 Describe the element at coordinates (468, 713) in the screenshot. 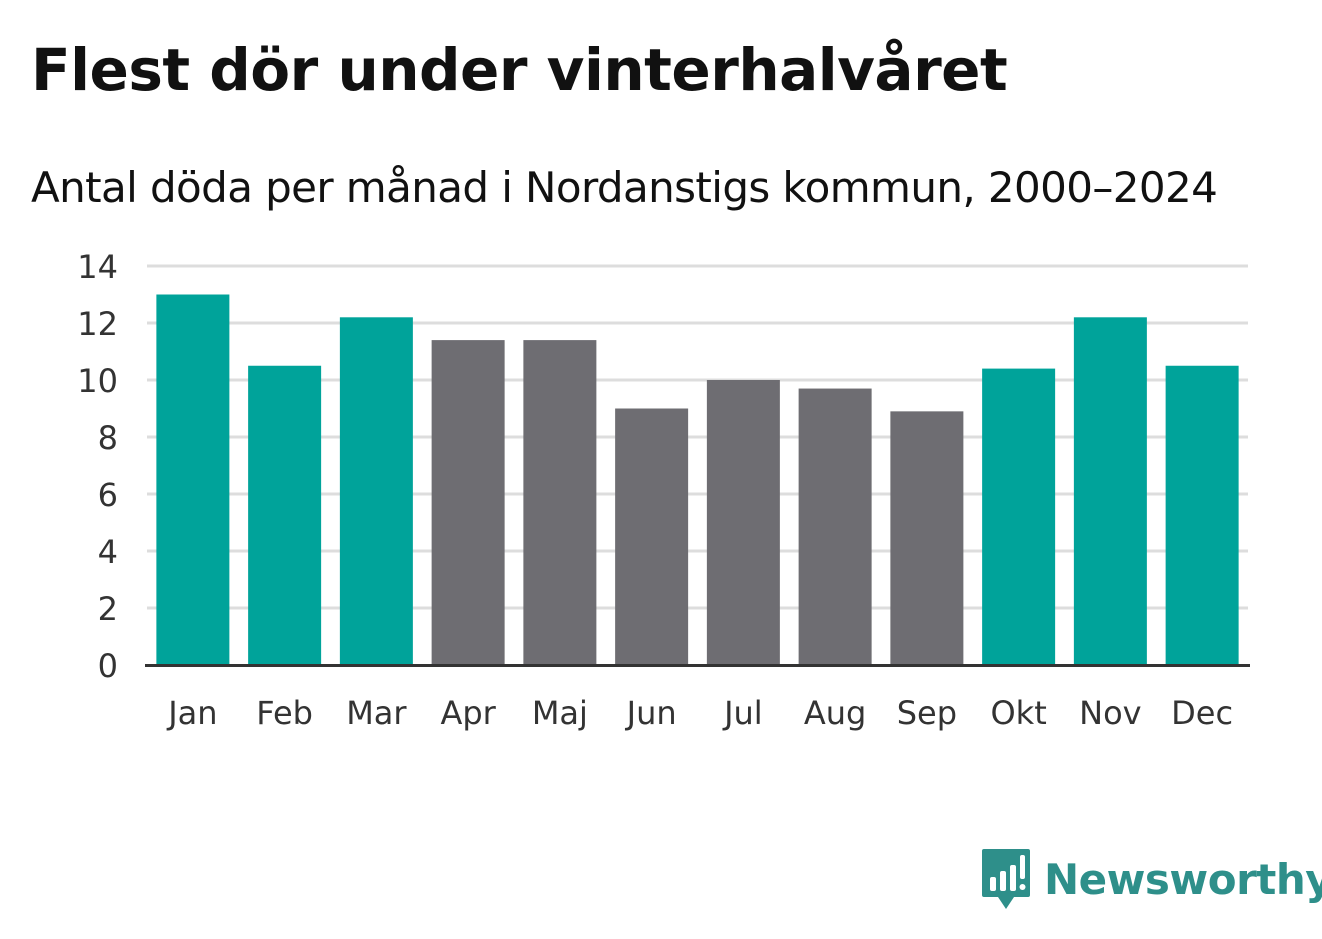

I see `x-tick-label-apr: Apr` at that location.